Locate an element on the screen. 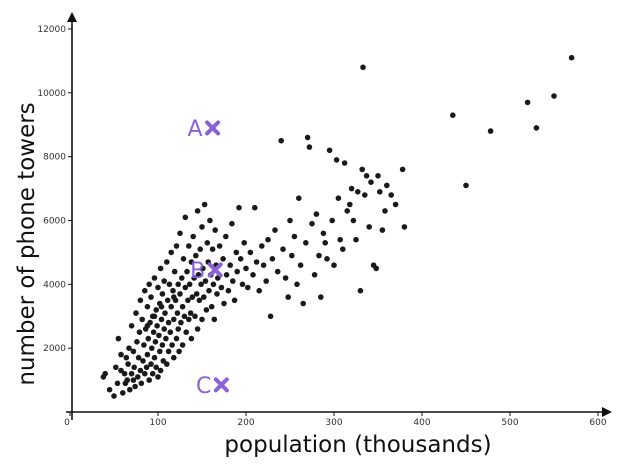  y-tick-label: 2000 is located at coordinates (54, 349).